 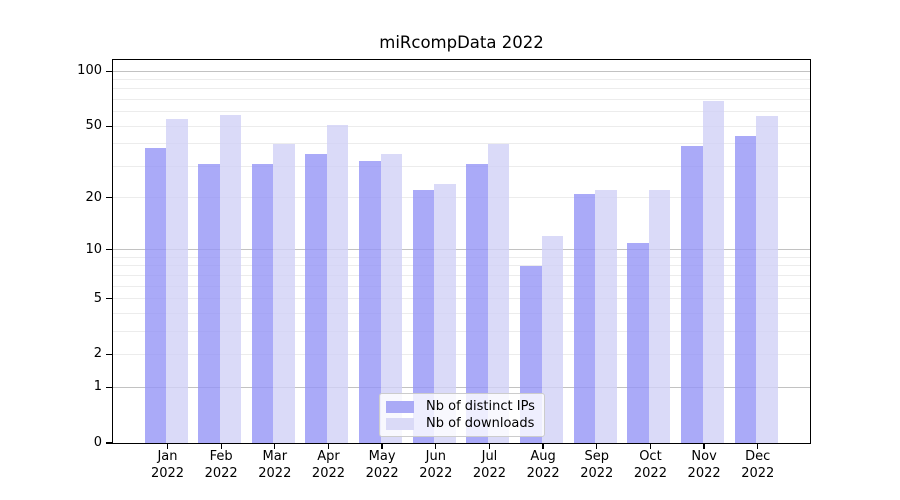 I want to click on y-tick-label-50: 50, so click(x=93, y=126).